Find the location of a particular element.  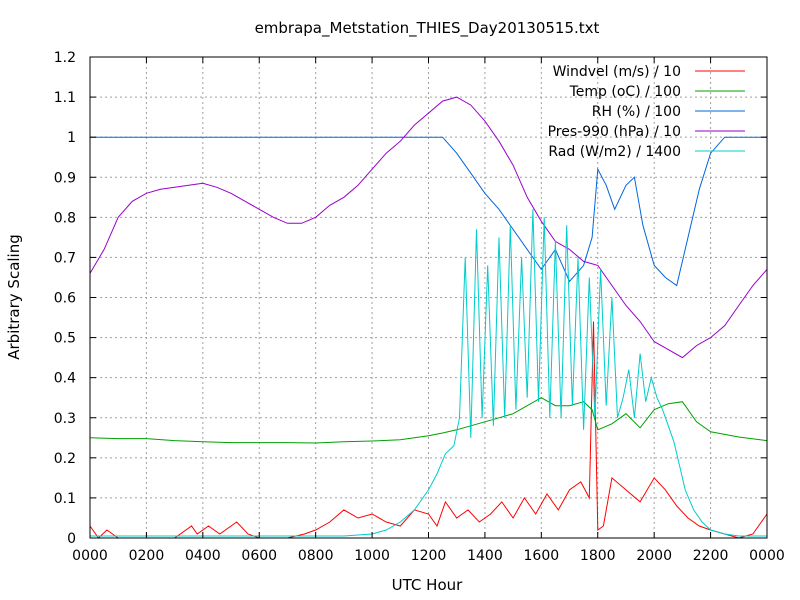

x-axis-title: UTC Hour is located at coordinates (427, 585).